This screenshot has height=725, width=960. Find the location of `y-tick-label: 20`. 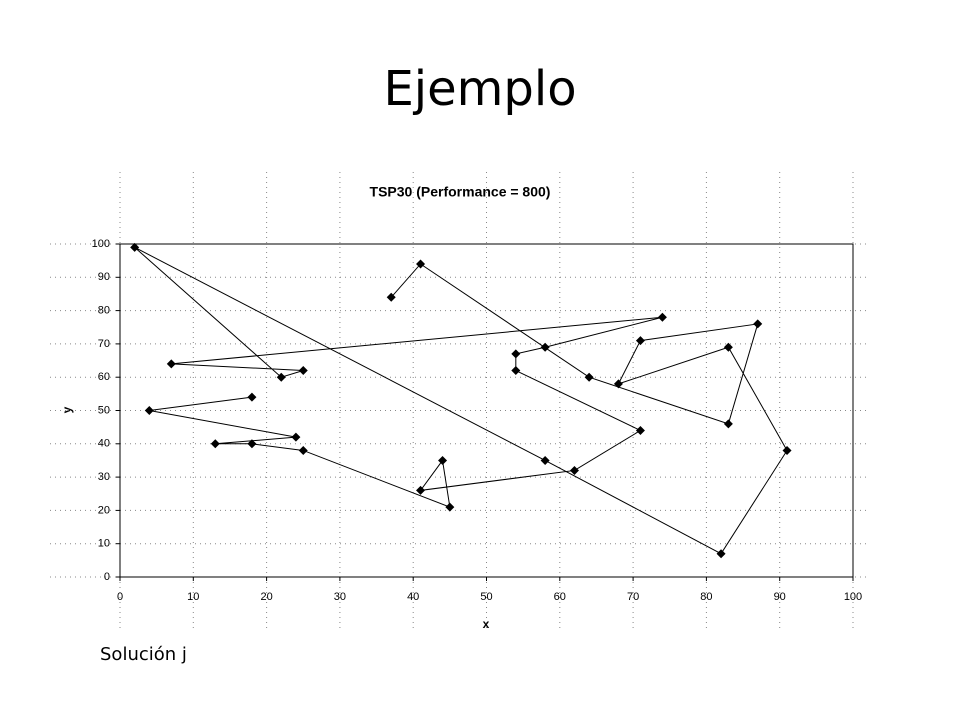

y-tick-label: 20 is located at coordinates (104, 510).